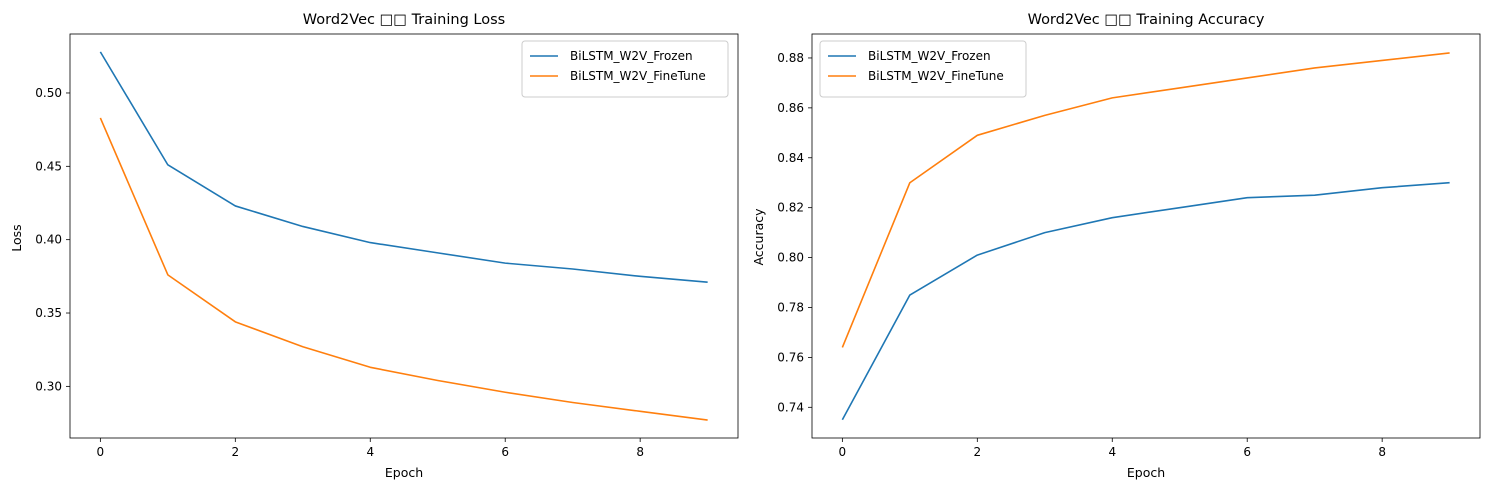 The image size is (1490, 490). Describe the element at coordinates (929, 56) in the screenshot. I see `accuracy-legend-label: BiLSTM_W2V_Frozen` at that location.